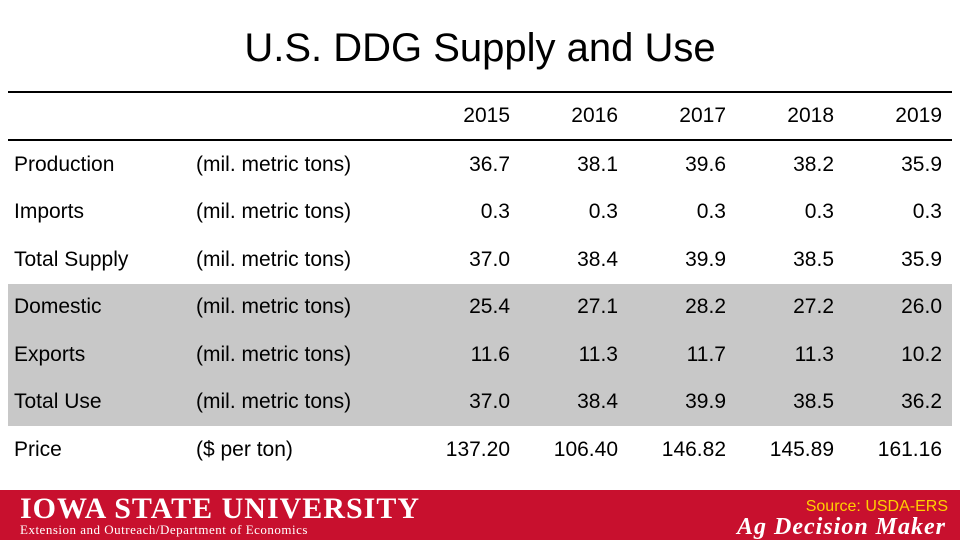  Describe the element at coordinates (466, 355) in the screenshot. I see `table-cell: 11.6` at that location.